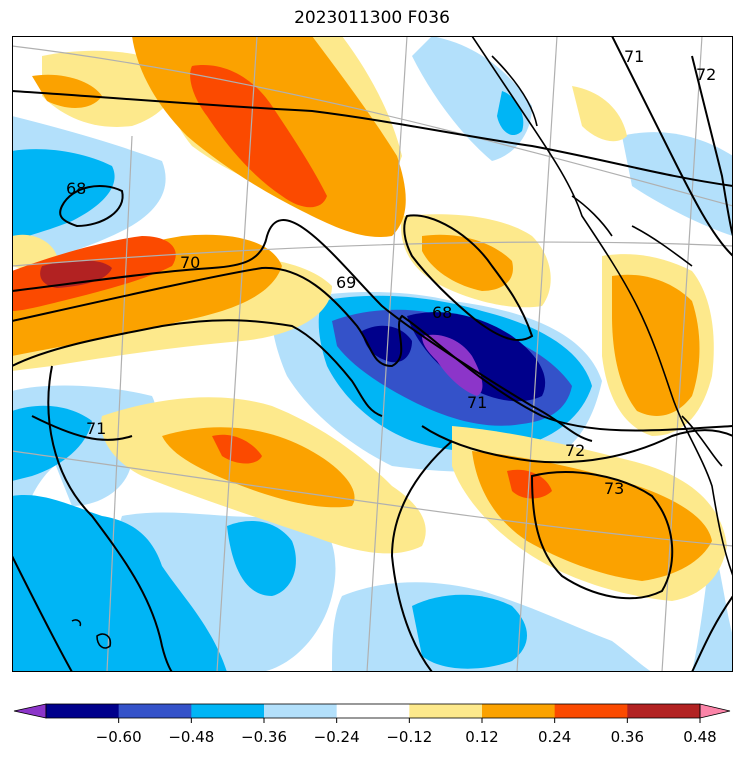  What do you see at coordinates (191, 737) in the screenshot?
I see `colorbar-tick-label: −0.48` at bounding box center [191, 737].